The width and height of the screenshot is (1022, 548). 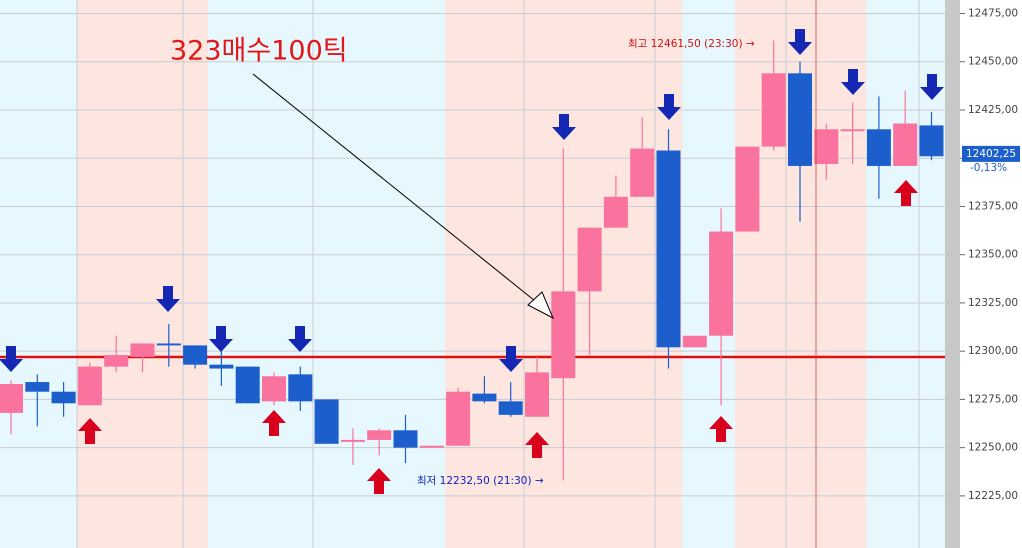 What do you see at coordinates (993, 206) in the screenshot?
I see `y-tick-label: 12375,00` at bounding box center [993, 206].